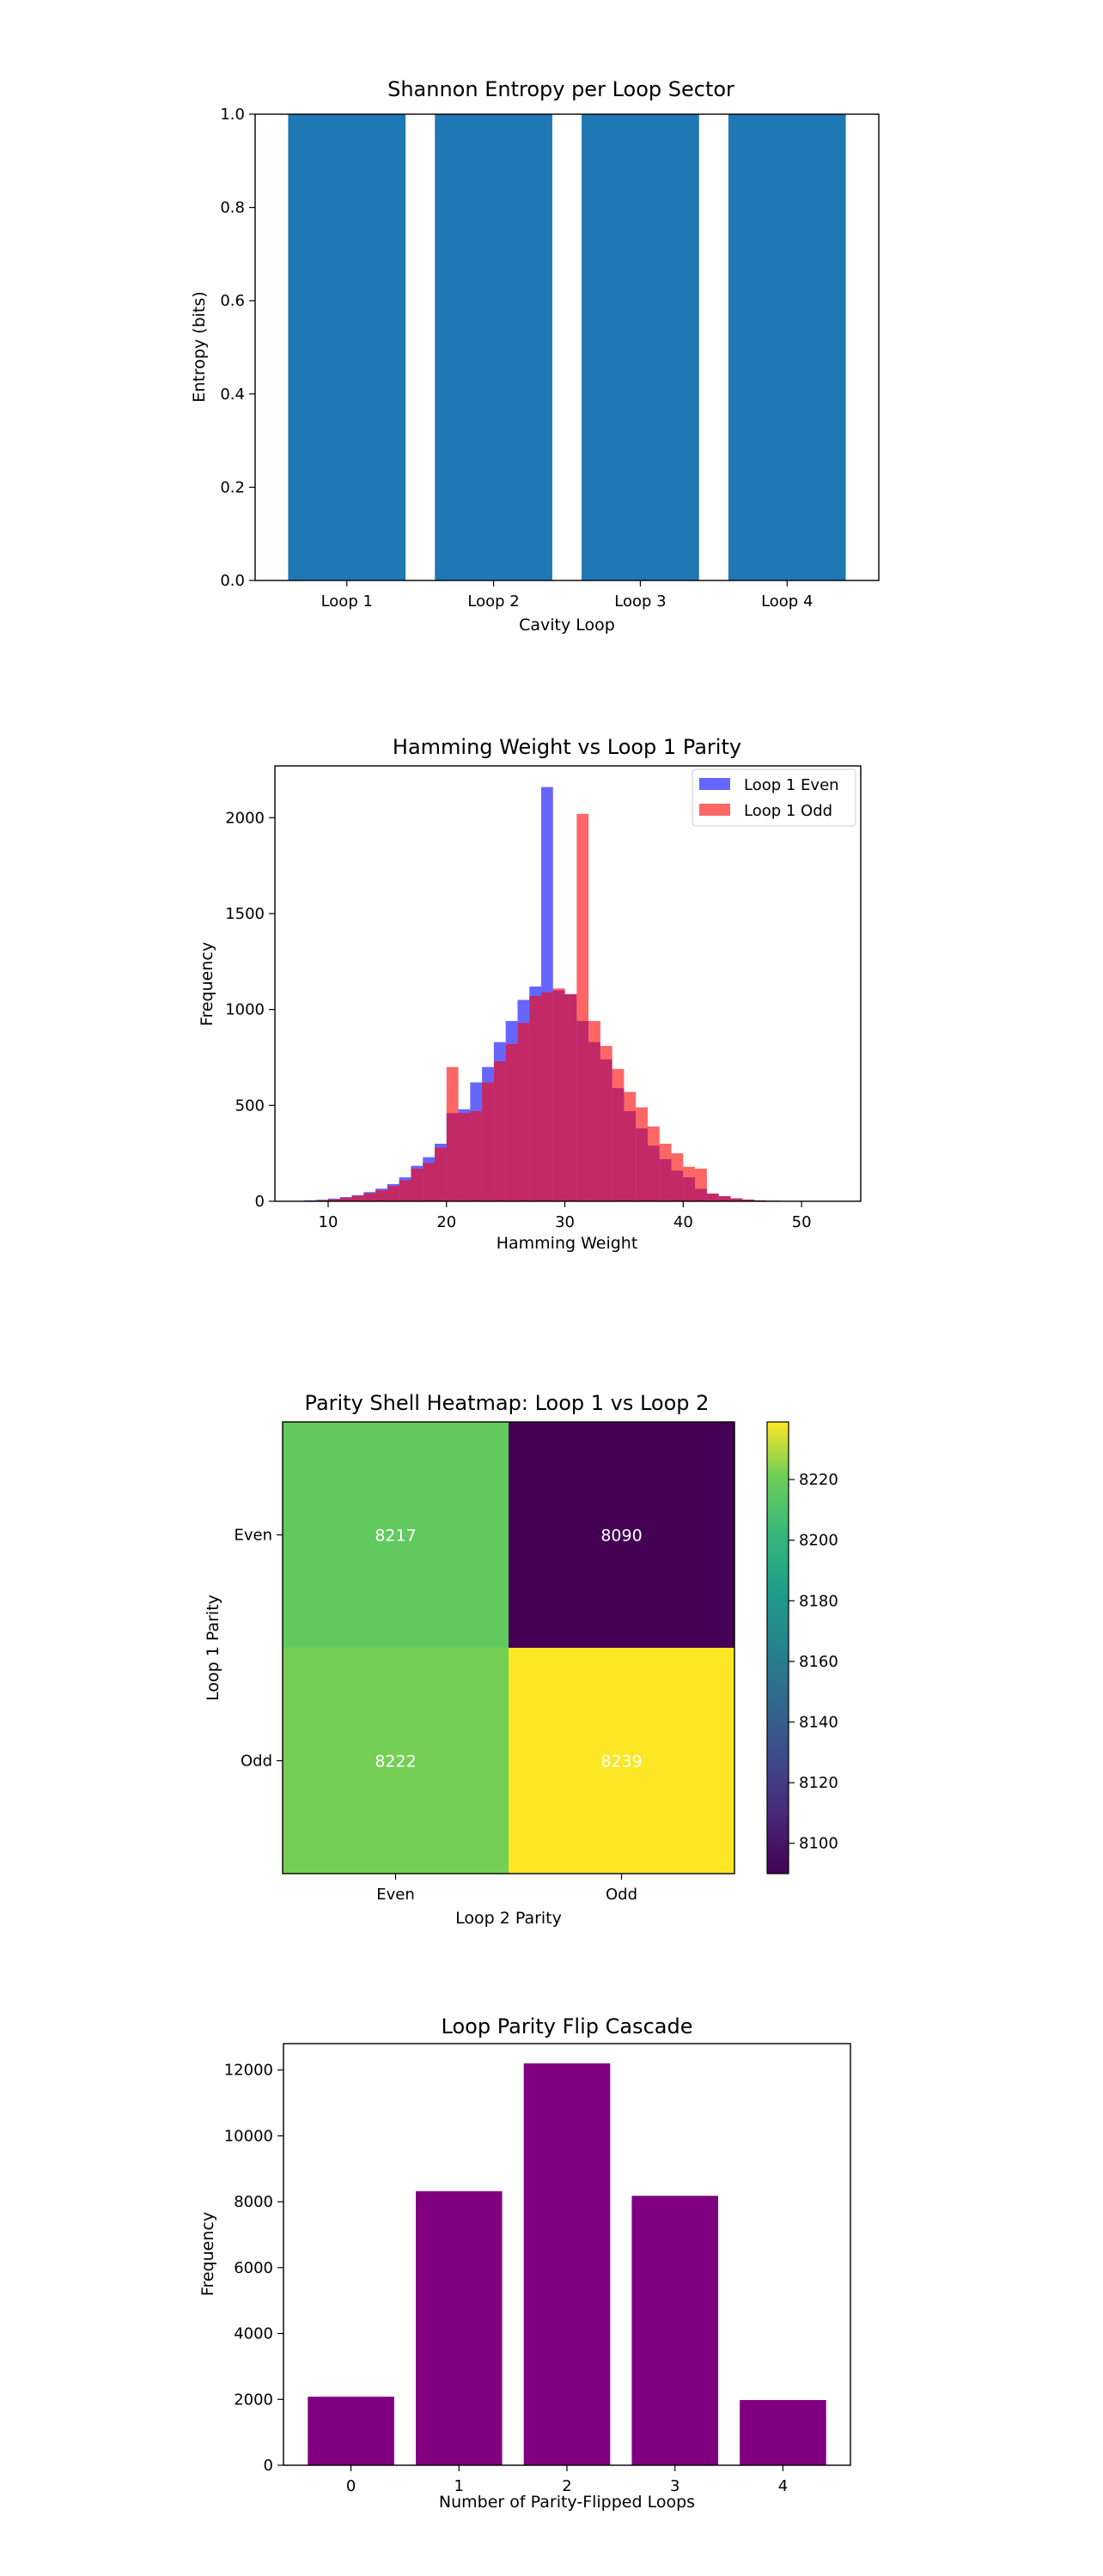  What do you see at coordinates (818, 1480) in the screenshot?
I see `colorbar-tick-label: 8220` at bounding box center [818, 1480].